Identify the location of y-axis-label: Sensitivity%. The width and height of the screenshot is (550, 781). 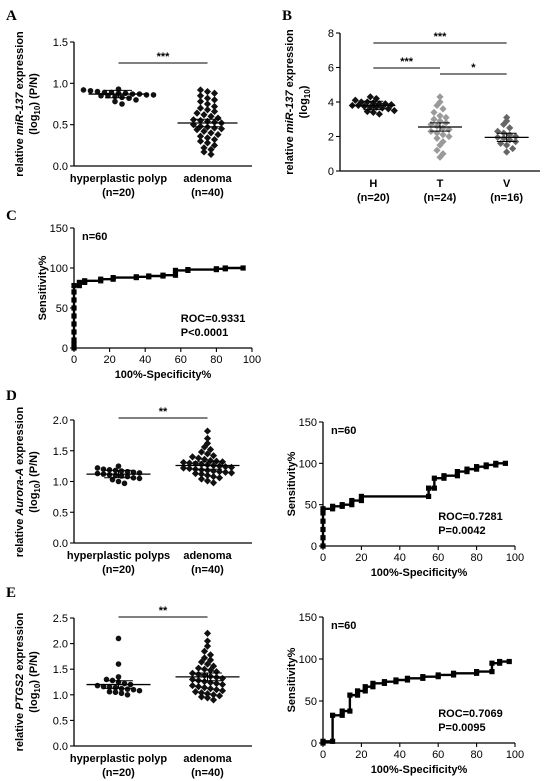
(43, 287).